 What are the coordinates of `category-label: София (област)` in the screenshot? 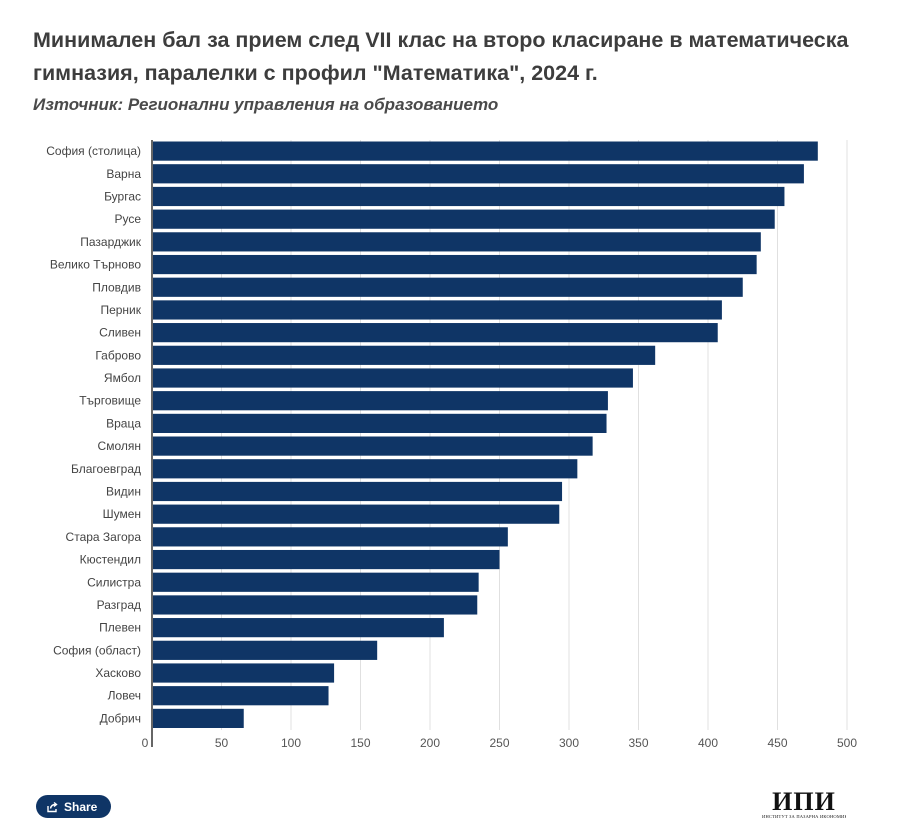 It's located at (97, 650).